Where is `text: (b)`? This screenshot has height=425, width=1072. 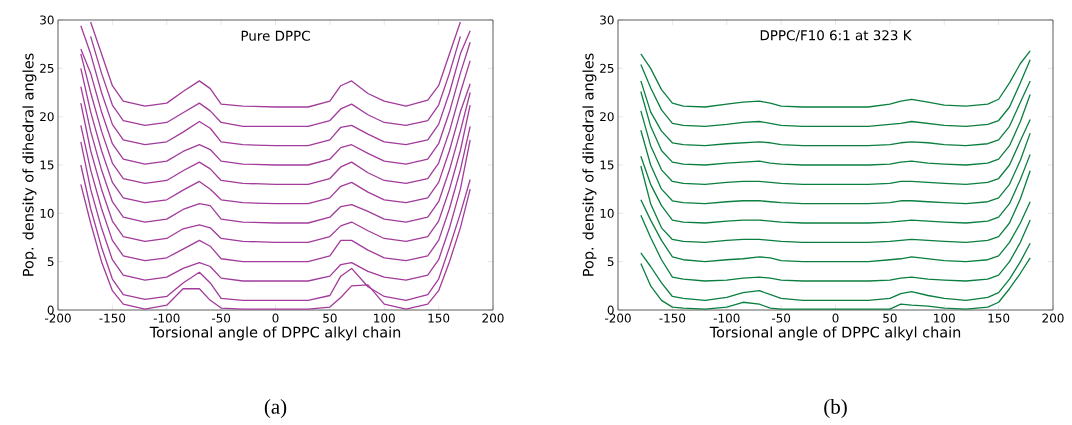 text: (b) is located at coordinates (835, 409).